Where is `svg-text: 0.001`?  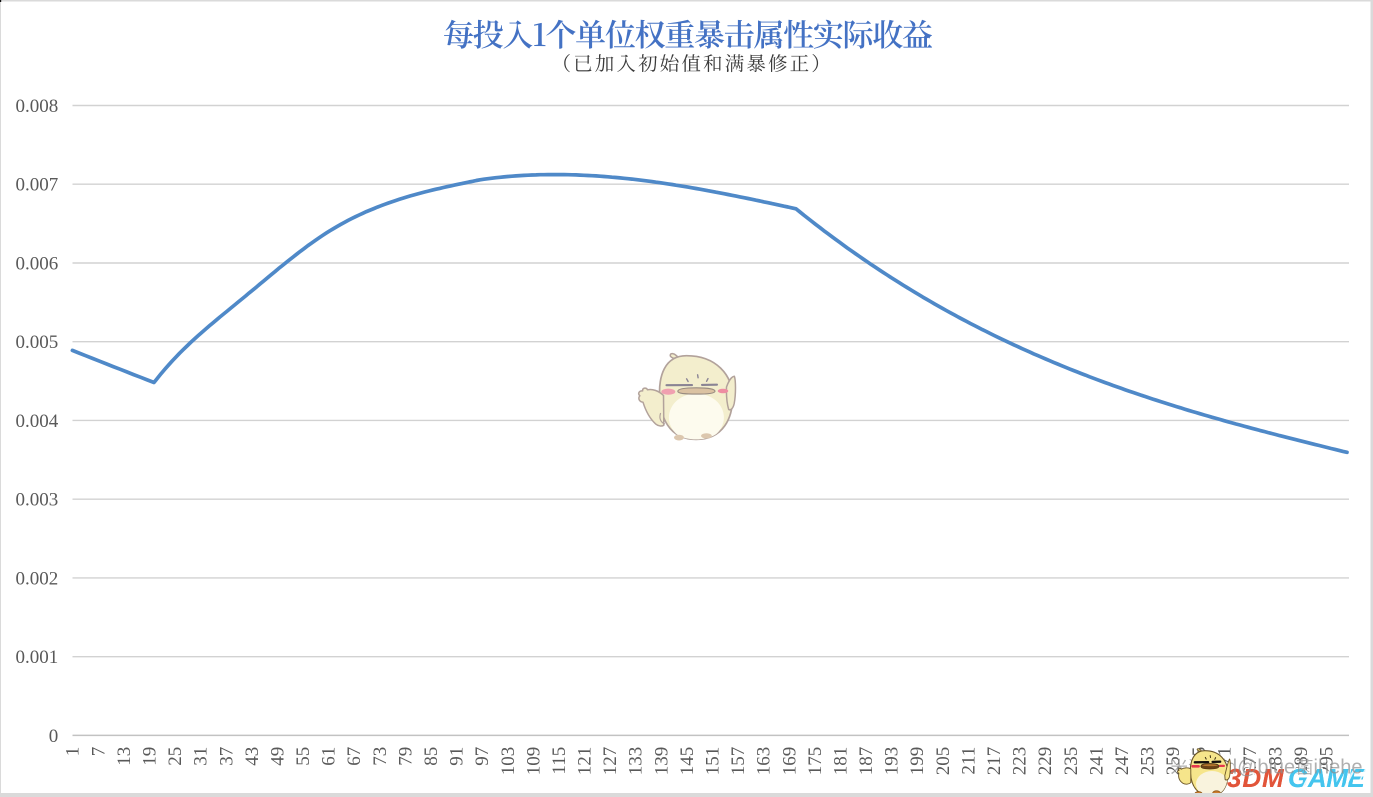 svg-text: 0.001 is located at coordinates (37, 657).